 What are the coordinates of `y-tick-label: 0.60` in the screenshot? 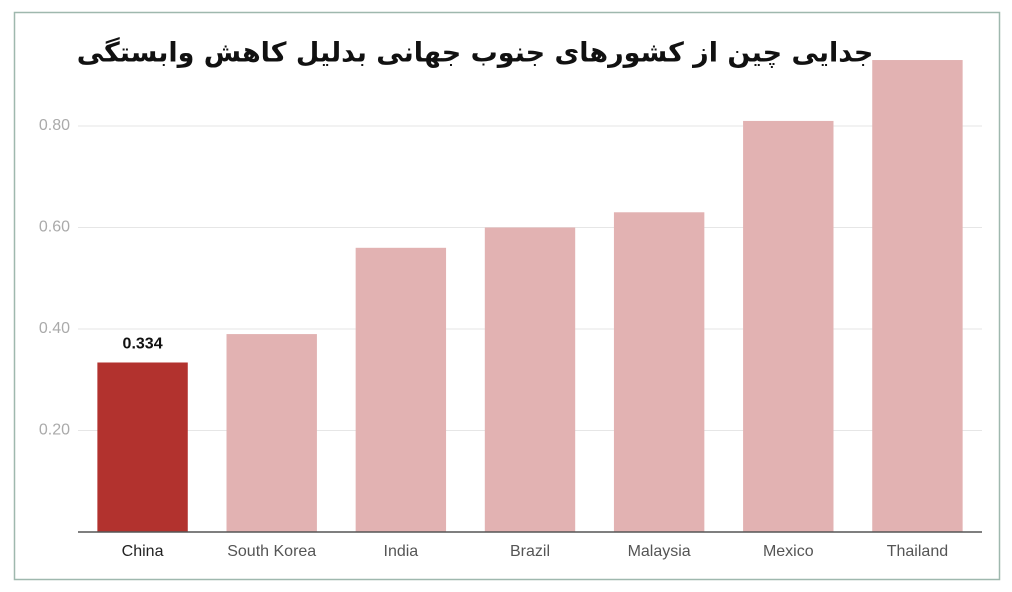 It's located at (54, 227).